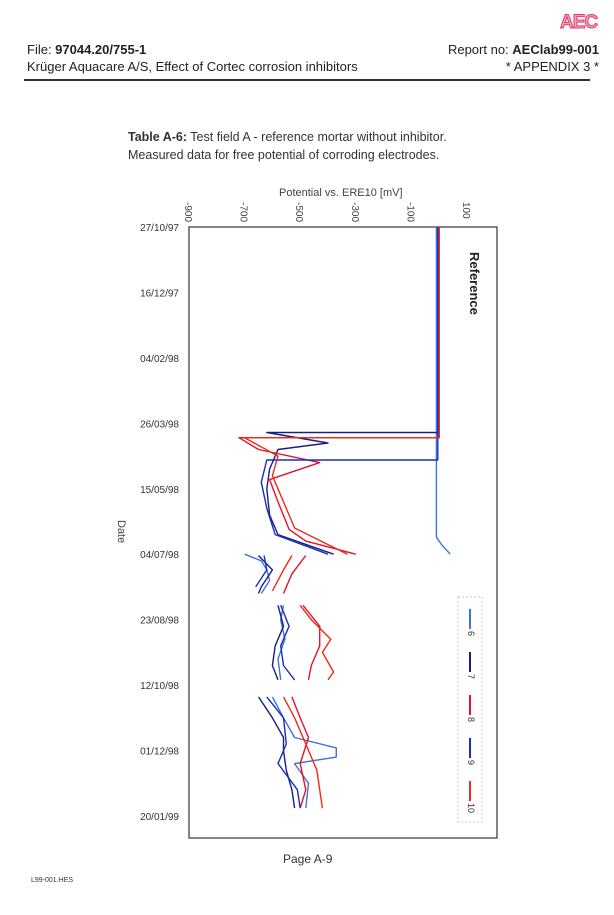 The image size is (614, 915). Describe the element at coordinates (578, 23) in the screenshot. I see `aec-logo: AEC` at that location.